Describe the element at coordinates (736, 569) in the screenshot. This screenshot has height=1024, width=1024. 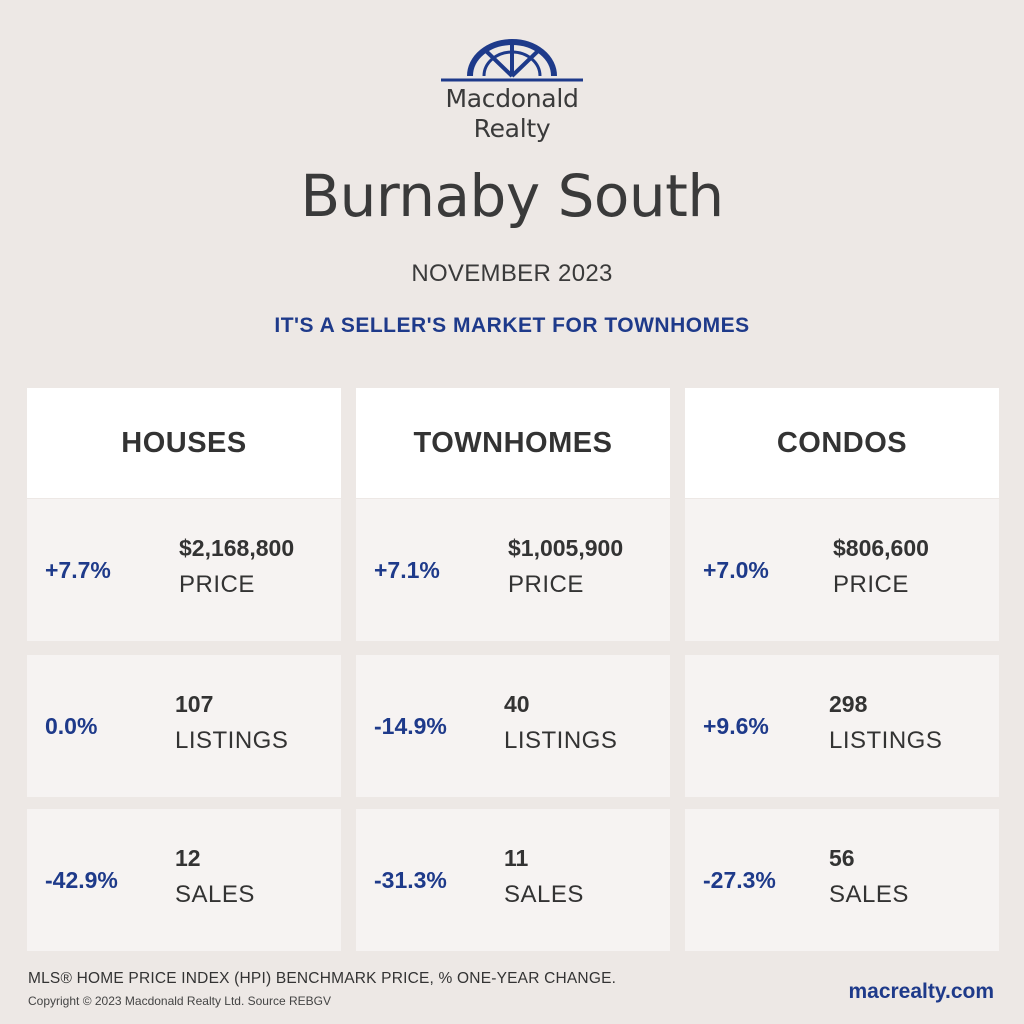
I see `stat-change: +7.0%` at that location.